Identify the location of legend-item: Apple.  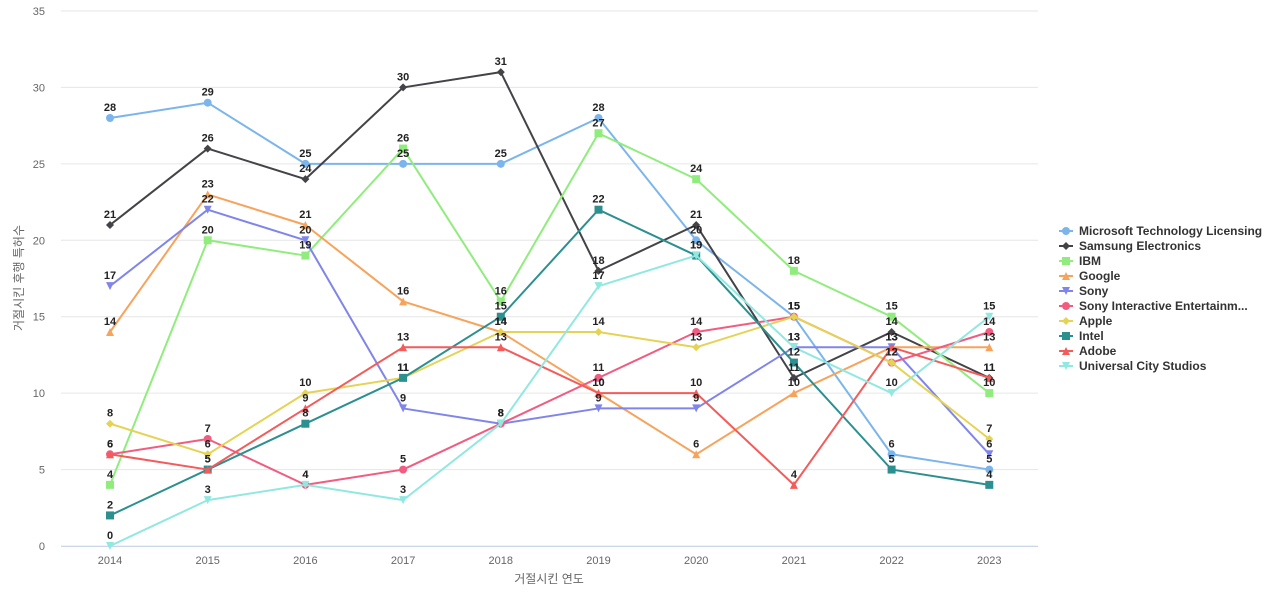
(1086, 321).